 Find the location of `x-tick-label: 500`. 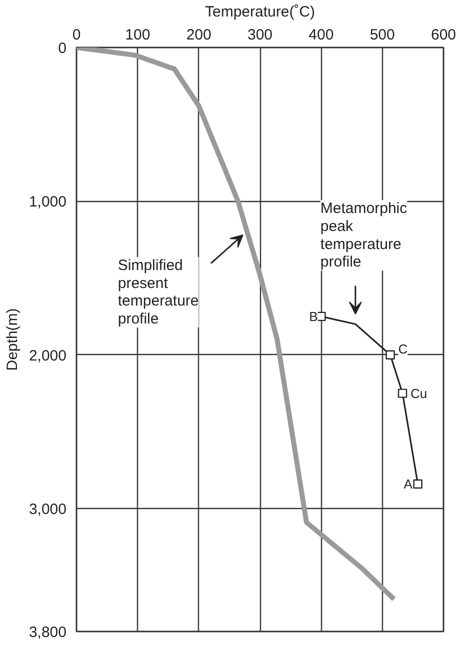

x-tick-label: 500 is located at coordinates (382, 35).